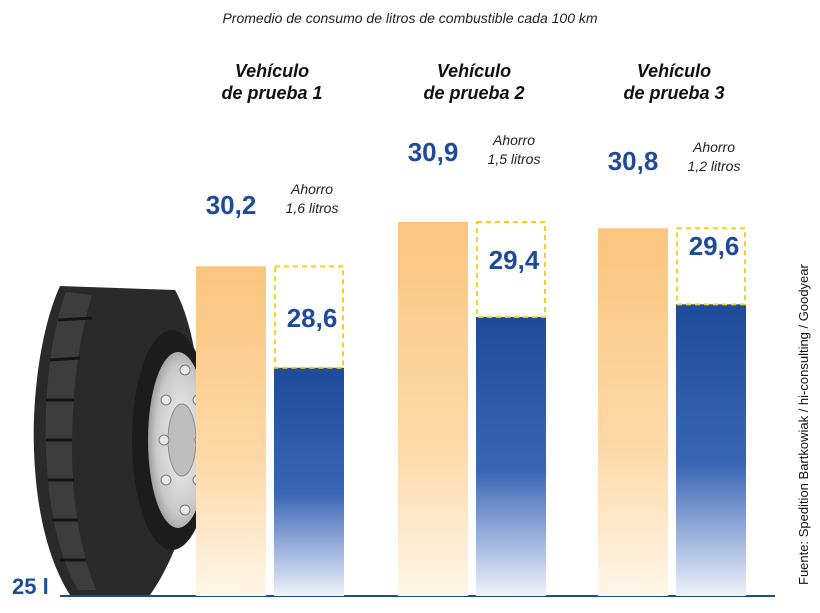 The image size is (820, 613). I want to click on value-label-before-1: 30,2, so click(231, 205).